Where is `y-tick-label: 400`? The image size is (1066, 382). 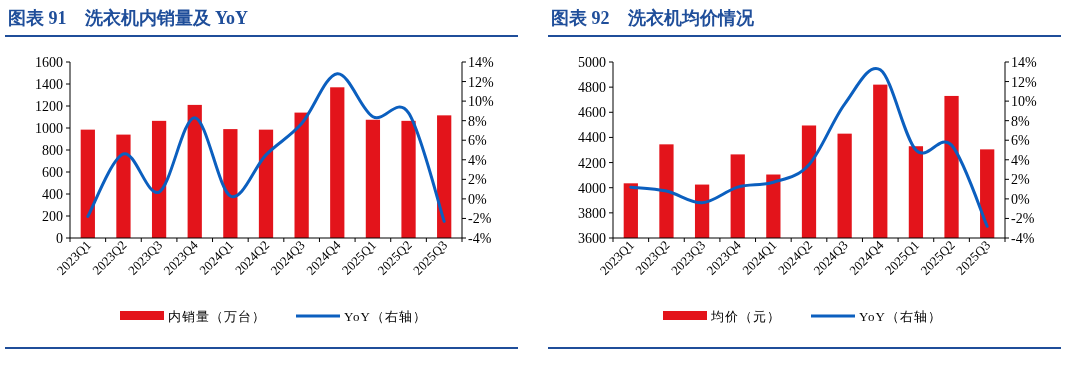 y-tick-label: 400 is located at coordinates (52, 194).